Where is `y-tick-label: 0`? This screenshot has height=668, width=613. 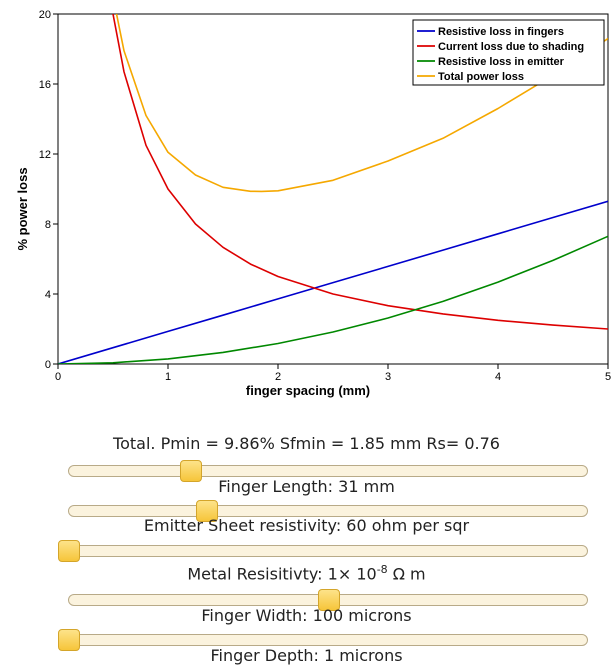 y-tick-label: 0 is located at coordinates (48, 365).